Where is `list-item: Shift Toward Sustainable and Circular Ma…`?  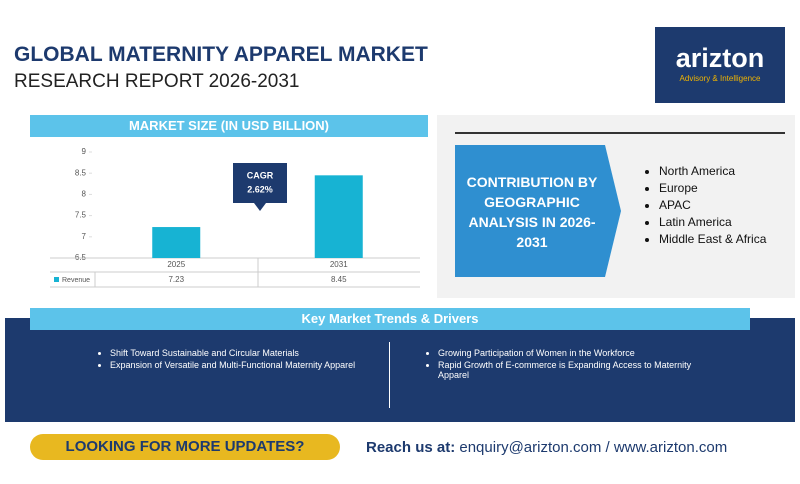 list-item: Shift Toward Sustainable and Circular Ma… is located at coordinates (245, 353).